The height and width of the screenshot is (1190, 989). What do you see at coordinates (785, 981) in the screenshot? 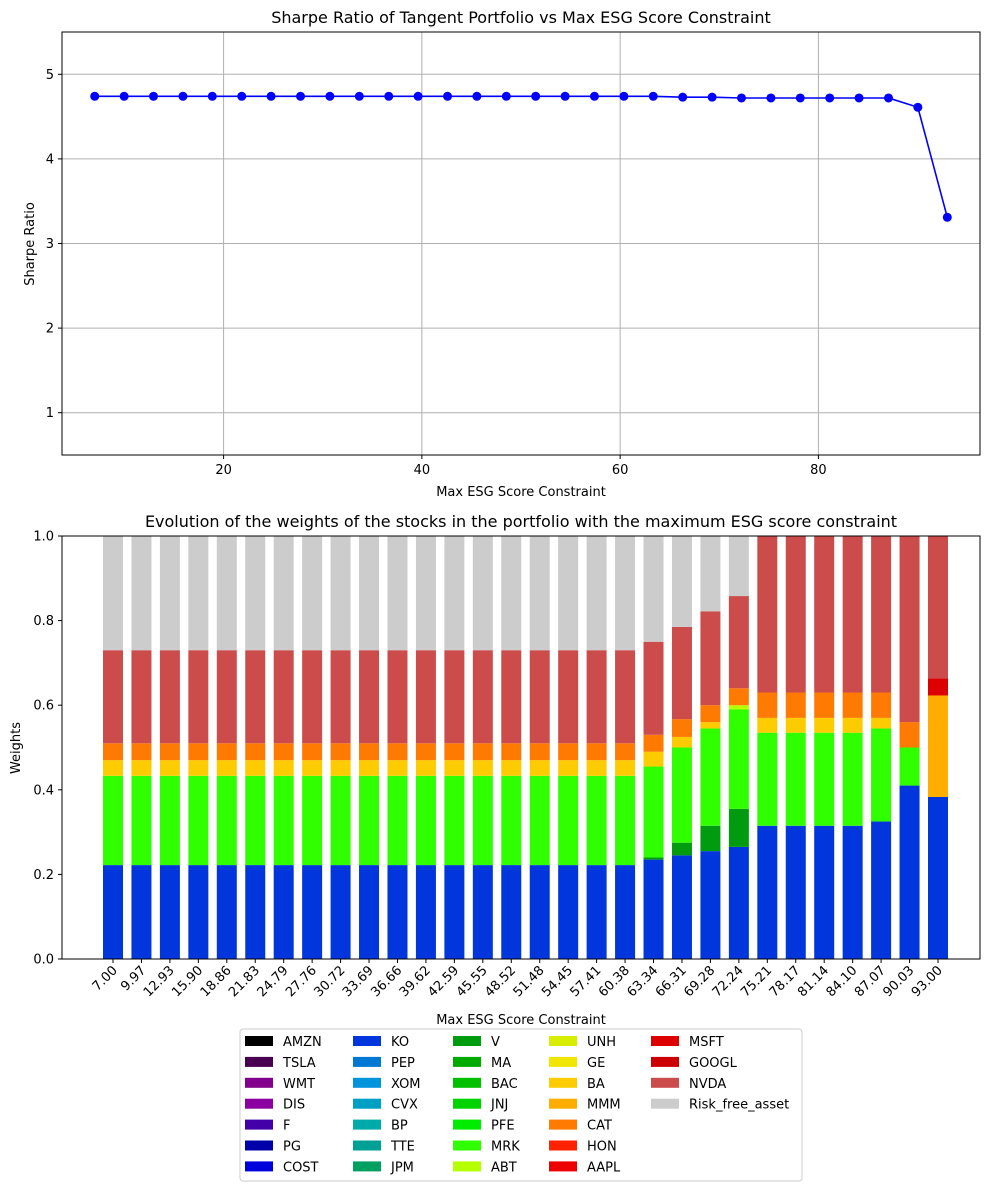
I see `chart2-x-tick-label: 78.17` at bounding box center [785, 981].